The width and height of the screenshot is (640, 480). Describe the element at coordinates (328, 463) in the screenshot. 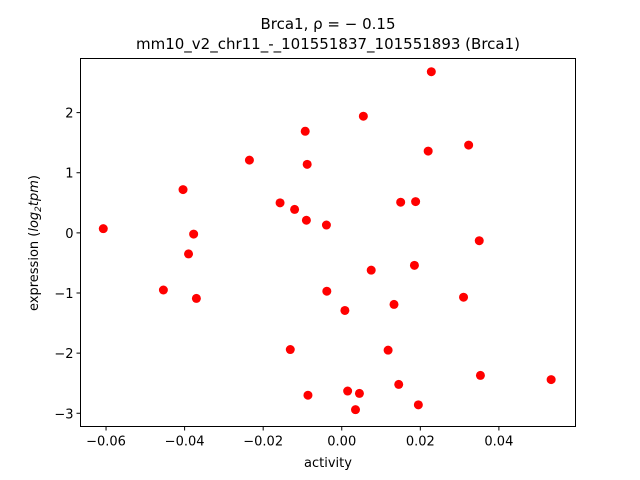

I see `x-axis-label: activity` at that location.